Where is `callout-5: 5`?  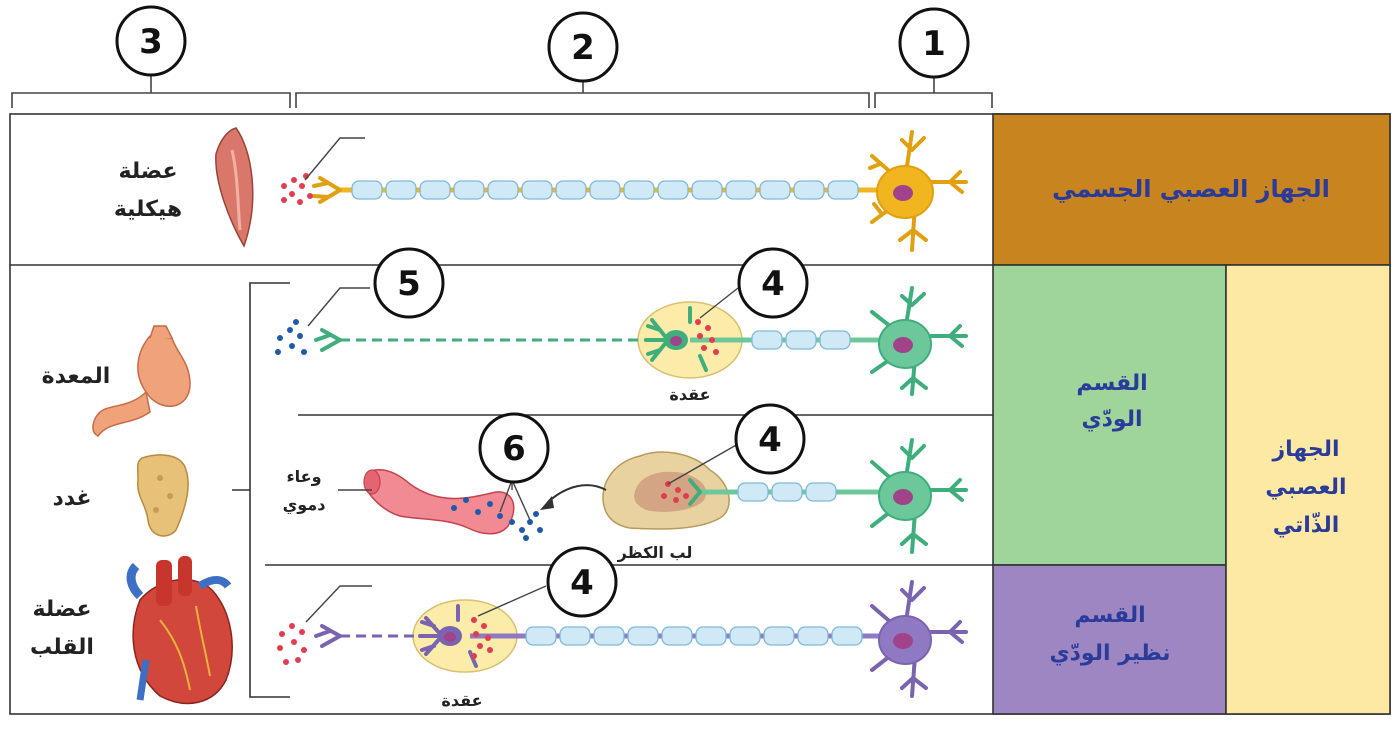 callout-5: 5 is located at coordinates (409, 283).